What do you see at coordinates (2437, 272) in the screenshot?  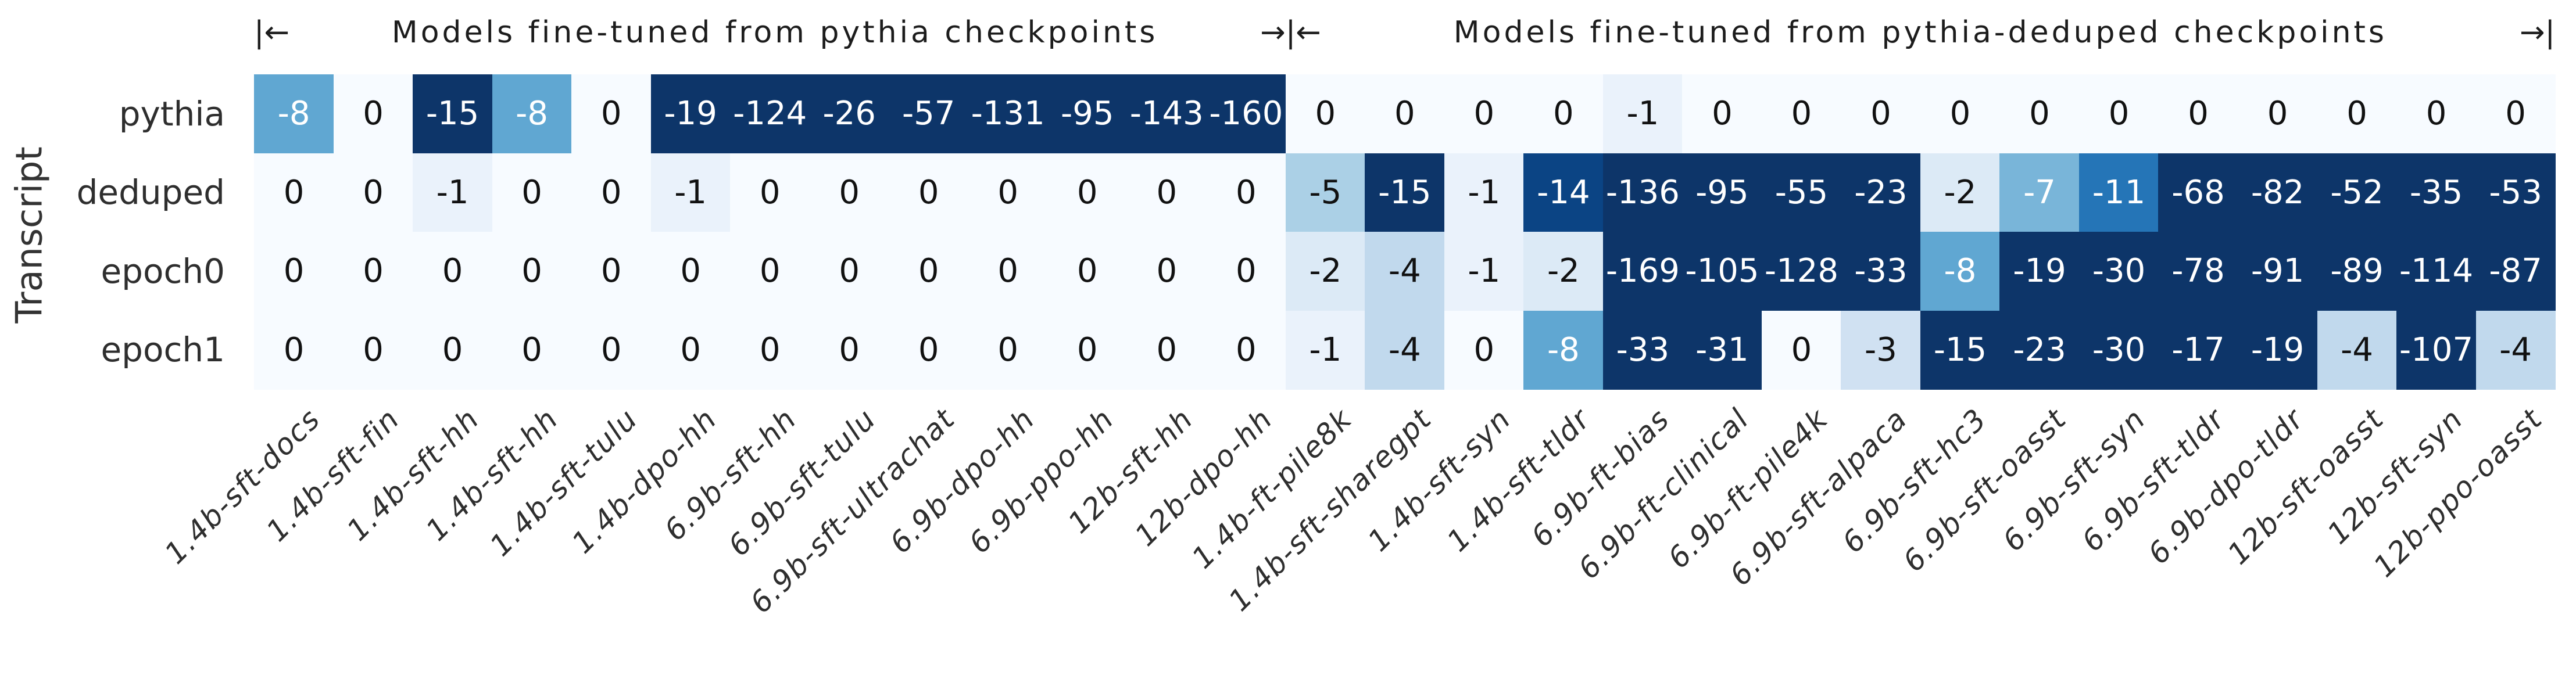 I see `heatmap-cell: -114` at bounding box center [2437, 272].